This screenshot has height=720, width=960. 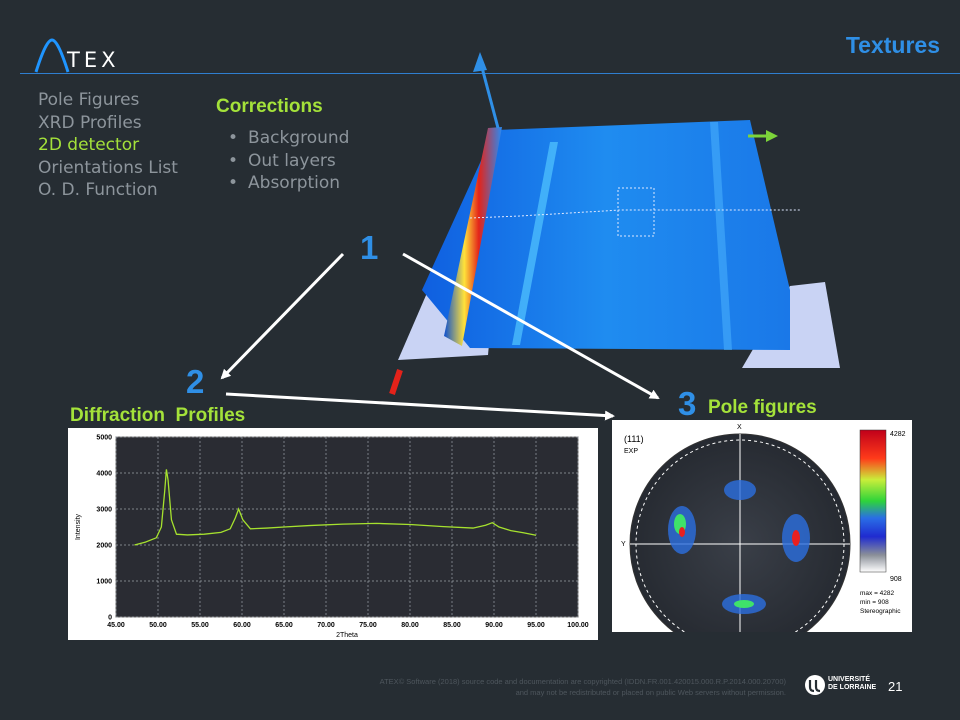 What do you see at coordinates (873, 501) in the screenshot?
I see `pf-color-scale` at bounding box center [873, 501].